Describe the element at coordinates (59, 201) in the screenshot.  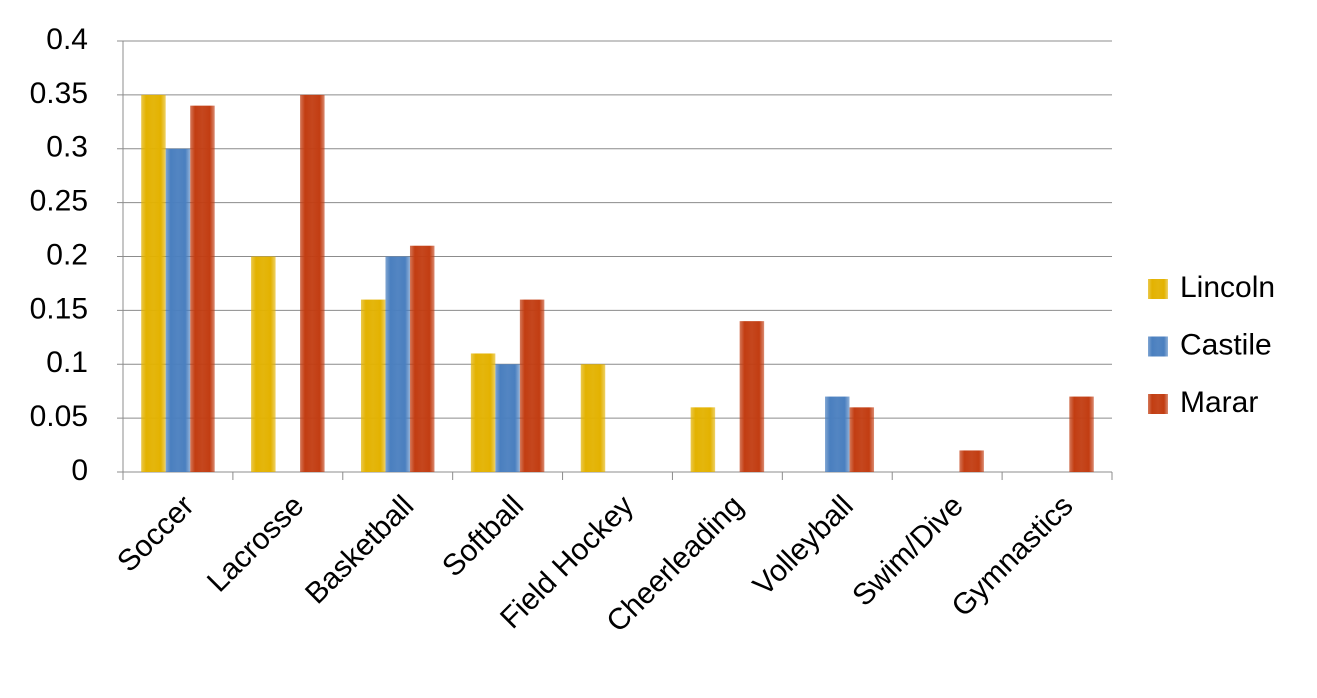
I see `y-tick-label: 0.25` at that location.